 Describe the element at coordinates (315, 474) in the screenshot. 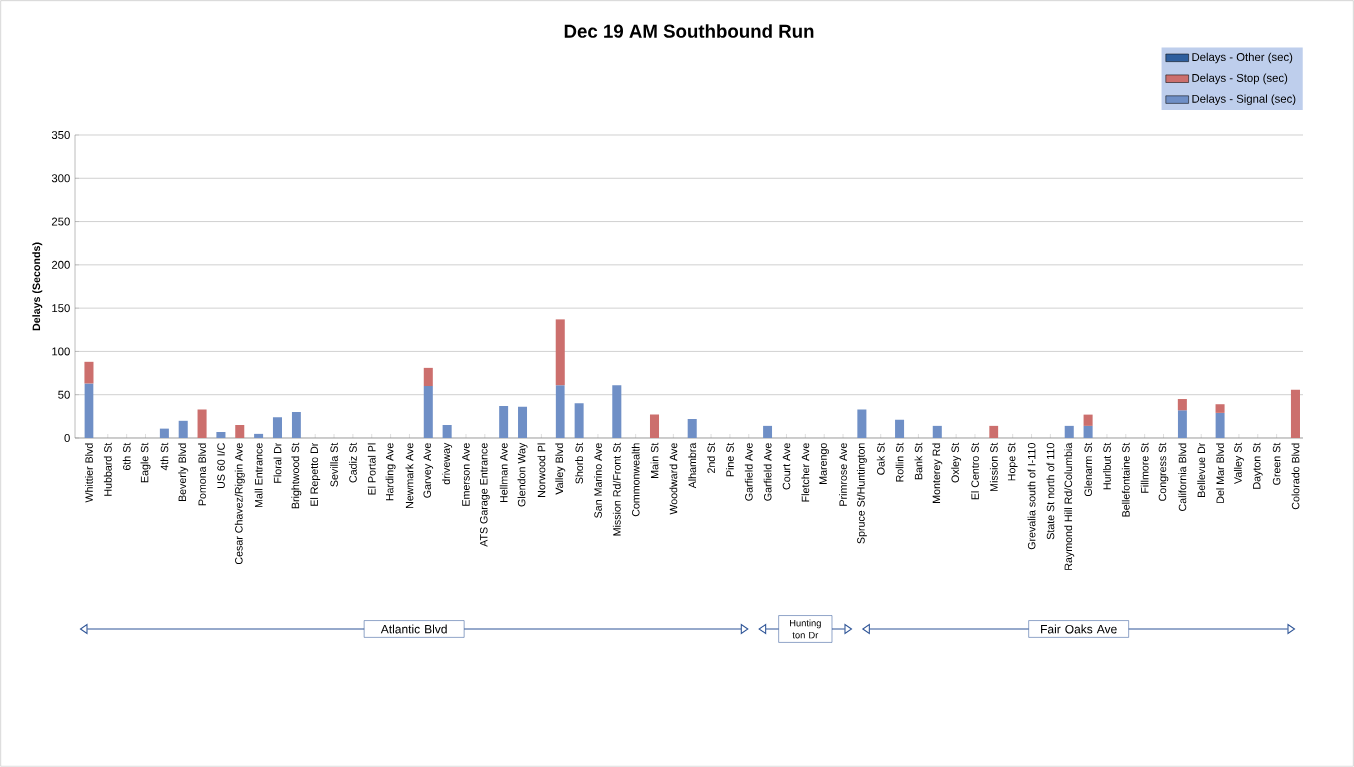

I see `x-tick-label: El Repetto Dr` at that location.